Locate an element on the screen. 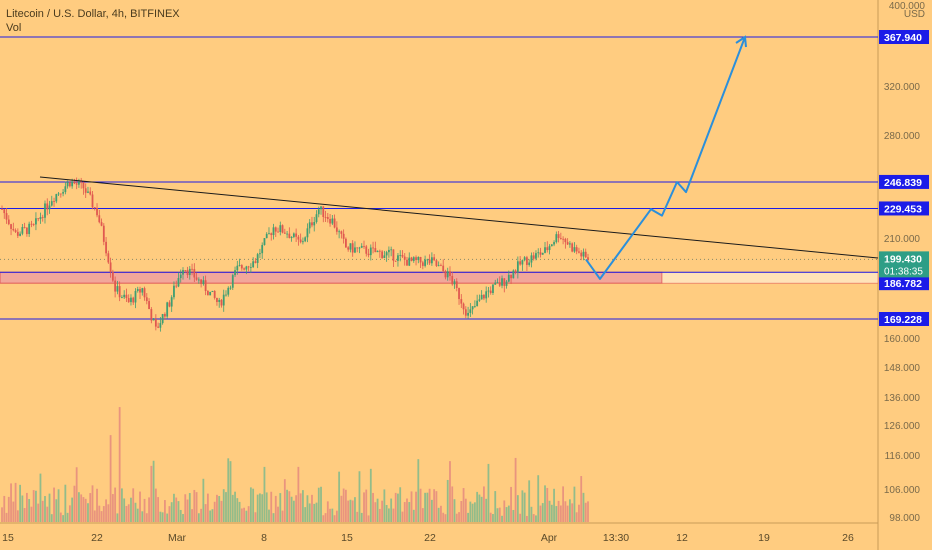 Image resolution: width=932 pixels, height=550 pixels. x-tick-label: 13:30 is located at coordinates (616, 538).